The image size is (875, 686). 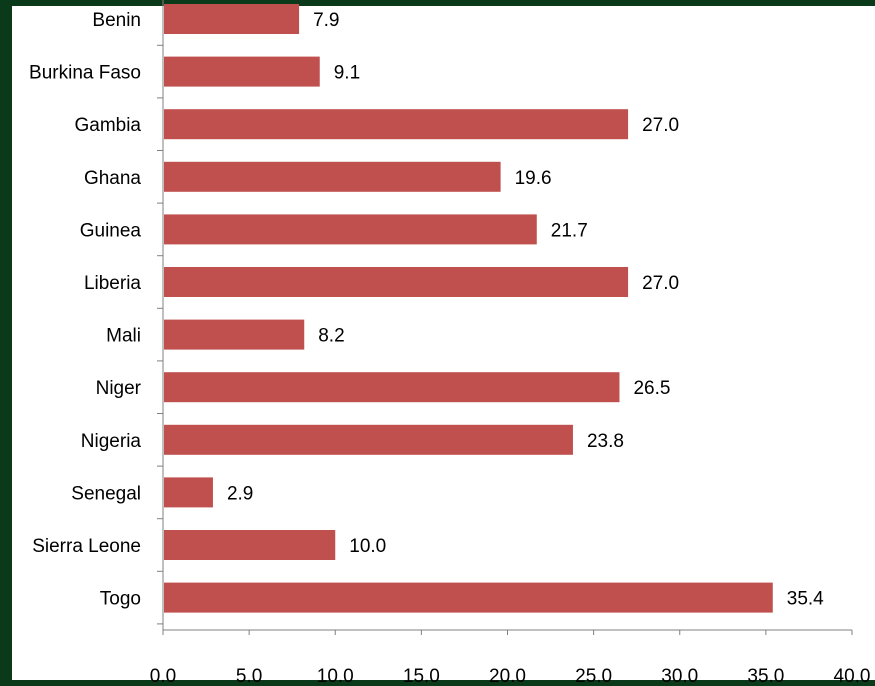 I want to click on category-label: Senegal, so click(x=106, y=493).